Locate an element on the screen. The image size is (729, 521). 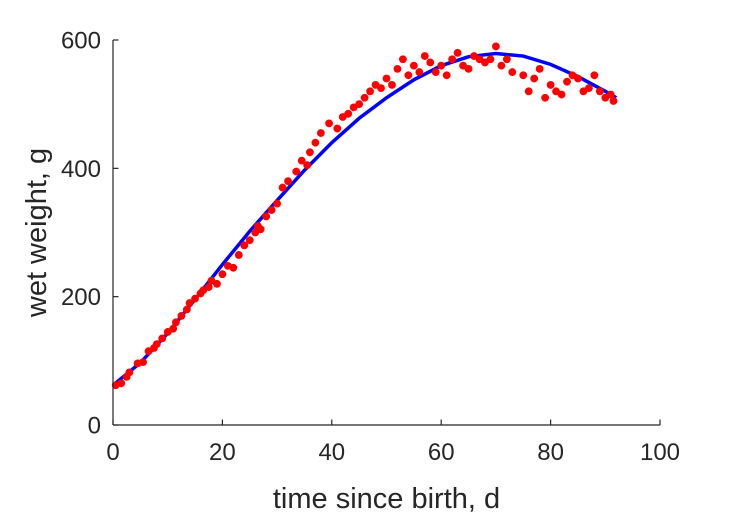
x-tick-label: 80 is located at coordinates (550, 452).